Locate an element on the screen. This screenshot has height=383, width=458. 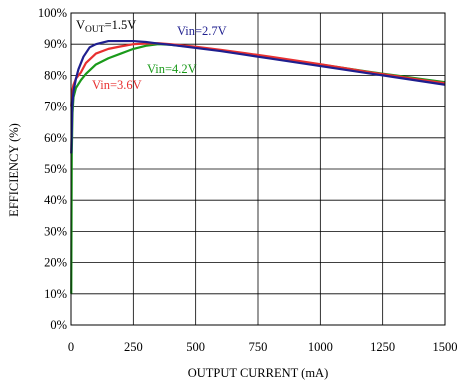
vout-suffix: =1.5V is located at coordinates (121, 25).